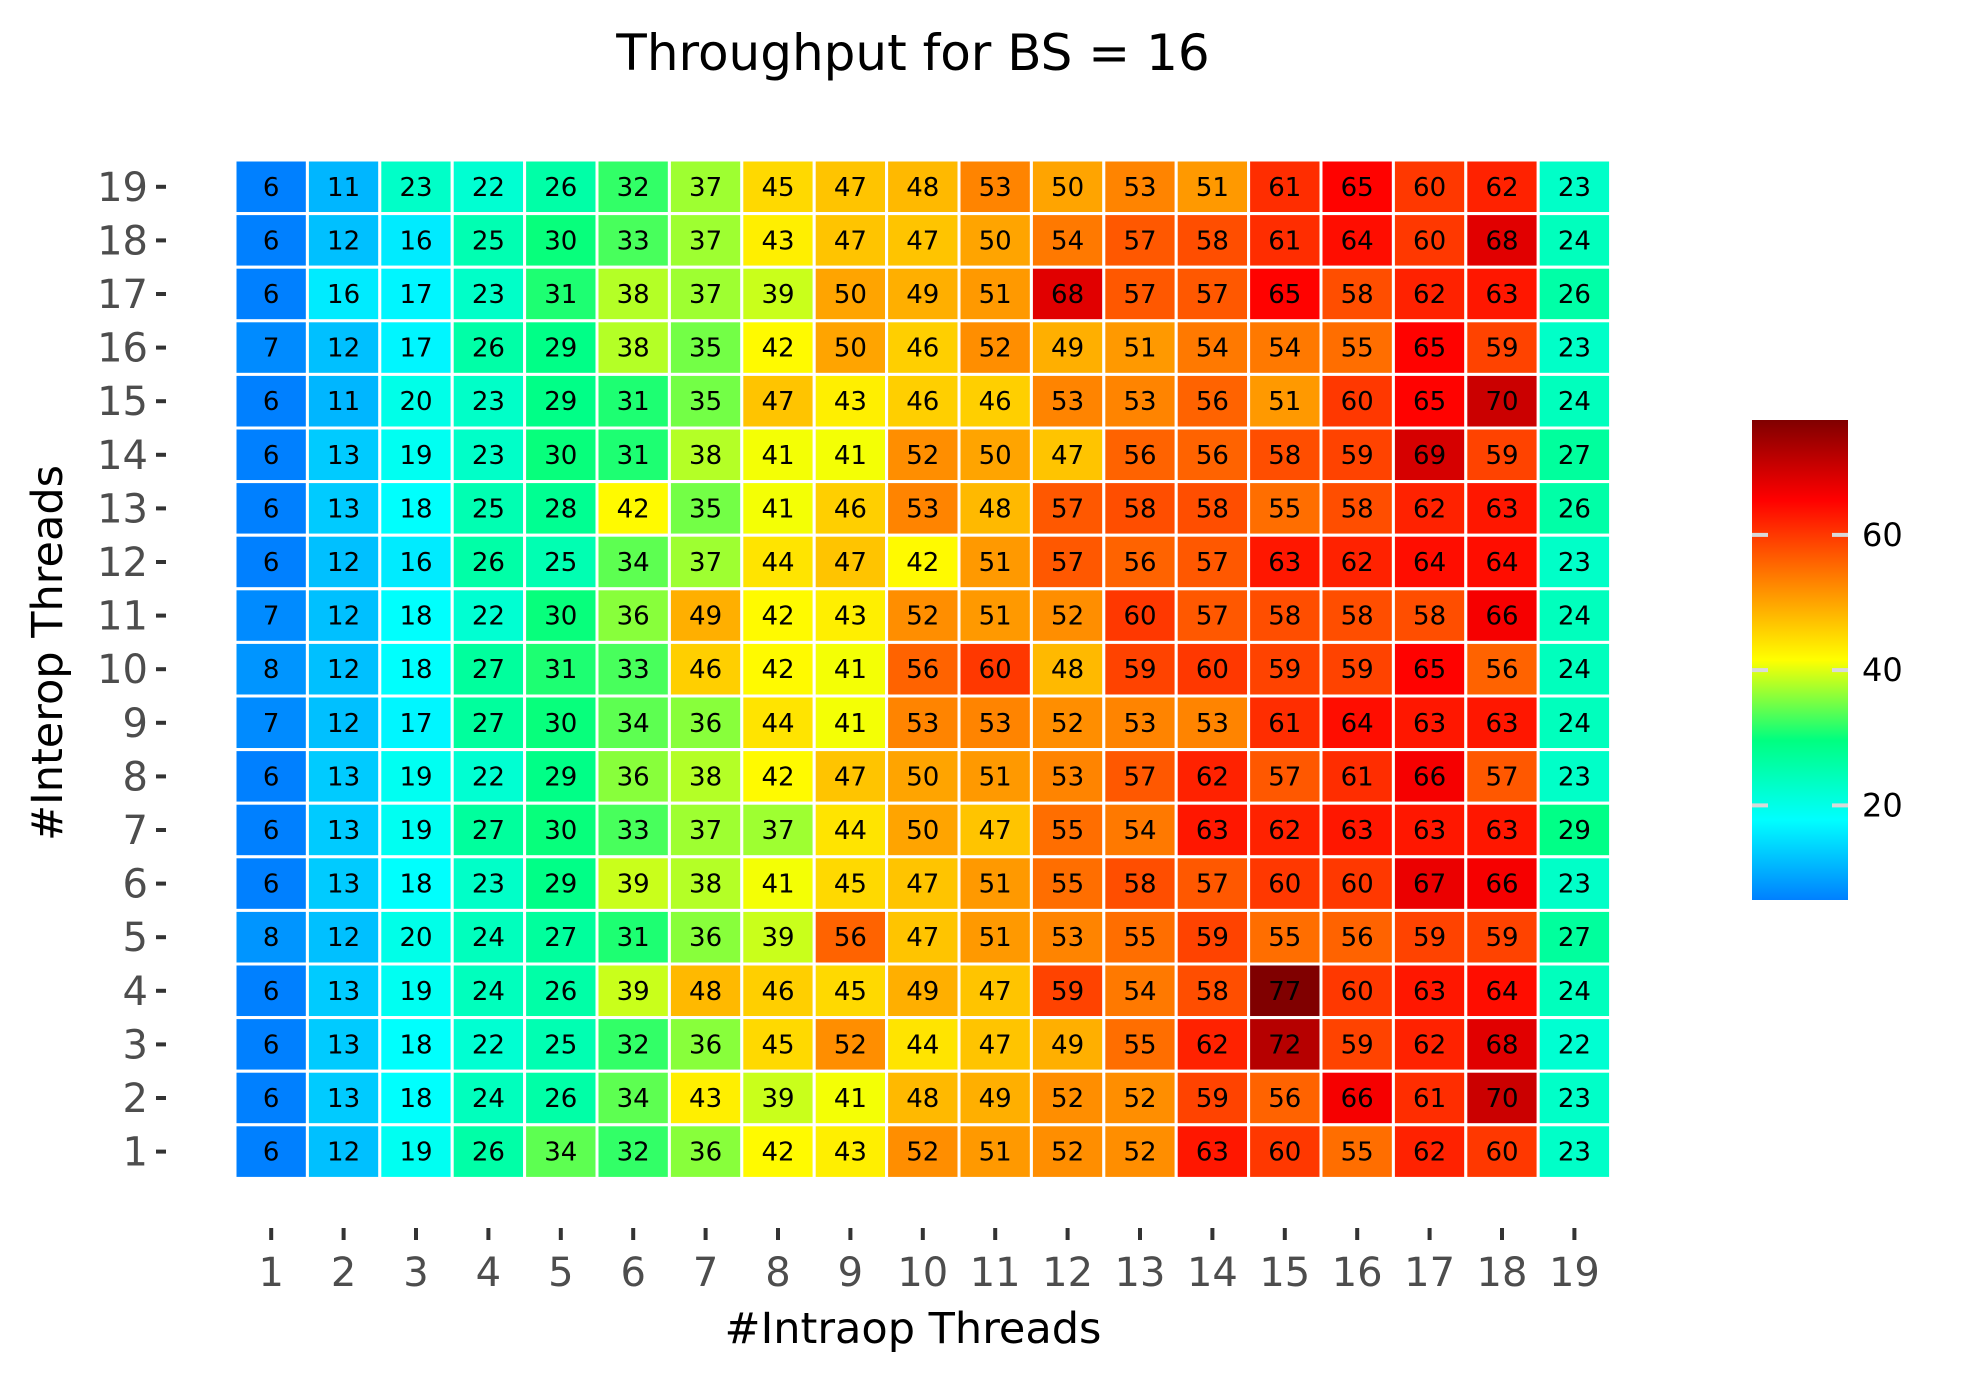 This screenshot has width=1971, height=1373. Describe the element at coordinates (415, 670) in the screenshot. I see `cell-value-label: 18` at that location.